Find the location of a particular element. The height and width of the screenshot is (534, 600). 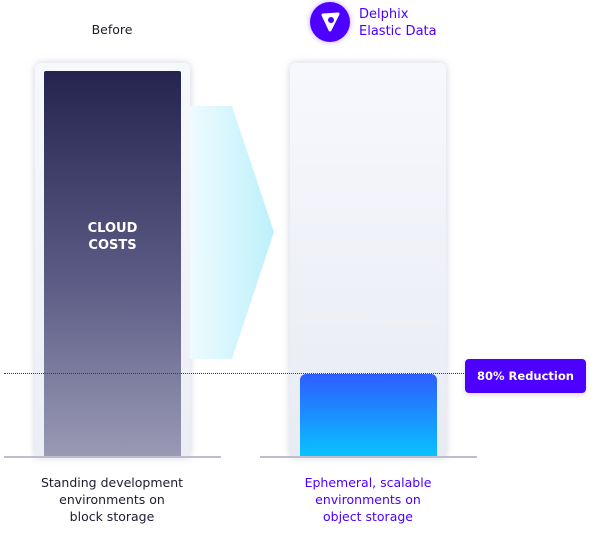

reduction-dotted-line is located at coordinates (234, 373).